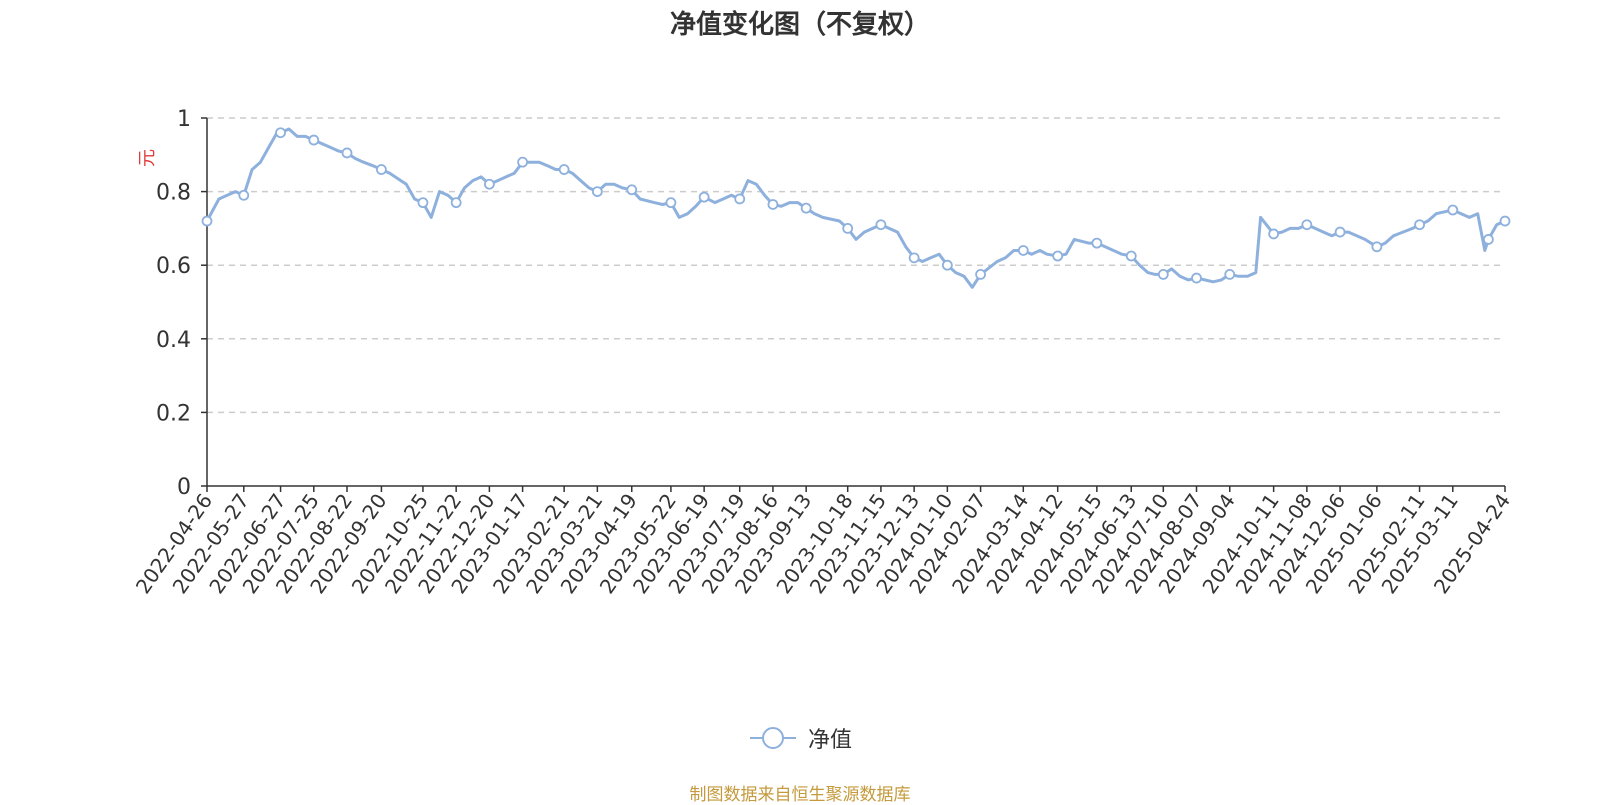  What do you see at coordinates (800, 795) in the screenshot?
I see `source-note: 制图数据来自恒生聚源数据库` at bounding box center [800, 795].